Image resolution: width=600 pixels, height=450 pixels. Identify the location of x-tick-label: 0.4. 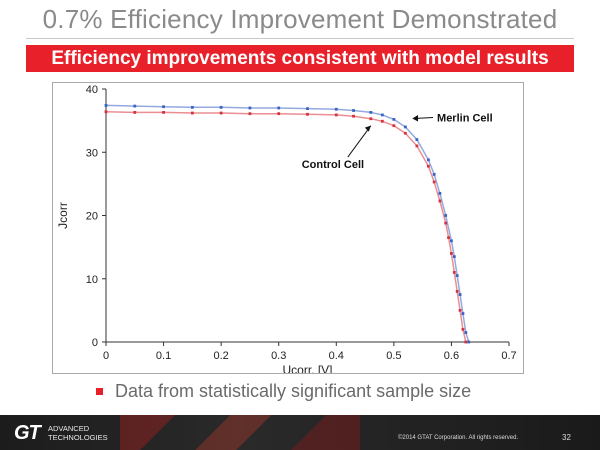
(336, 356).